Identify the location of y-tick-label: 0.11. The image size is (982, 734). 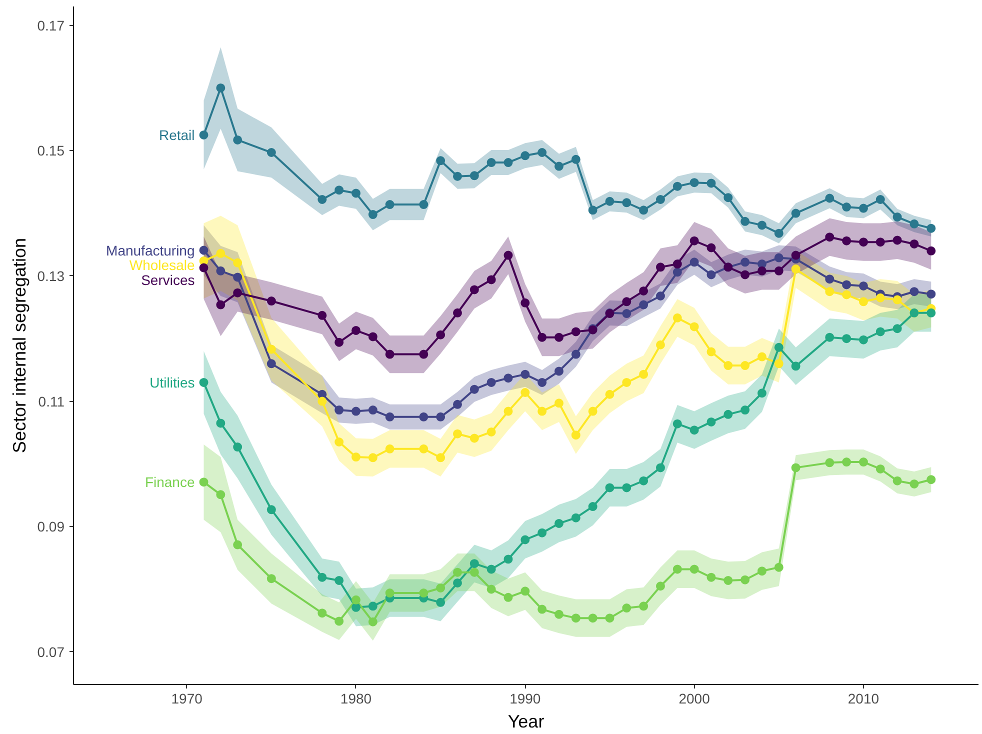
(51, 401).